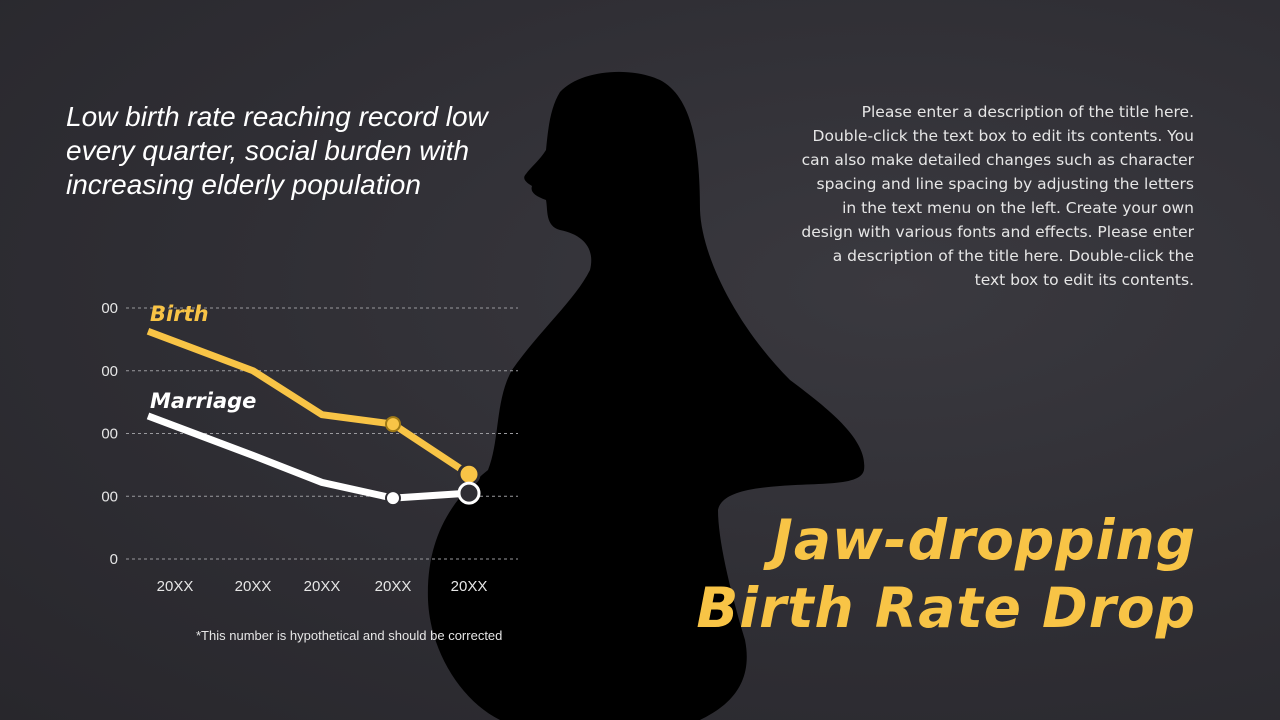  What do you see at coordinates (203, 357) in the screenshot?
I see `series-labels: Birth Marriage` at bounding box center [203, 357].